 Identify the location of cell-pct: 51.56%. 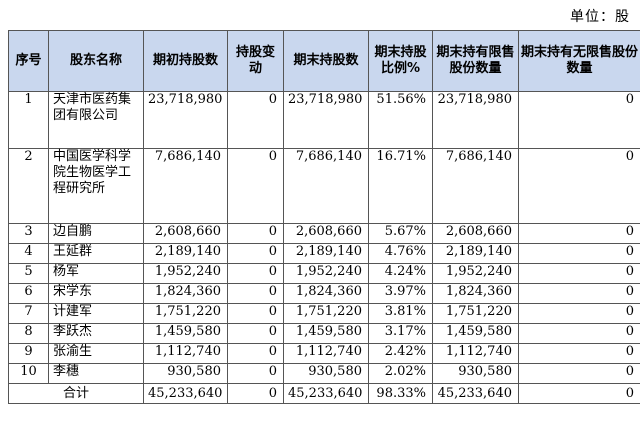
(400, 120).